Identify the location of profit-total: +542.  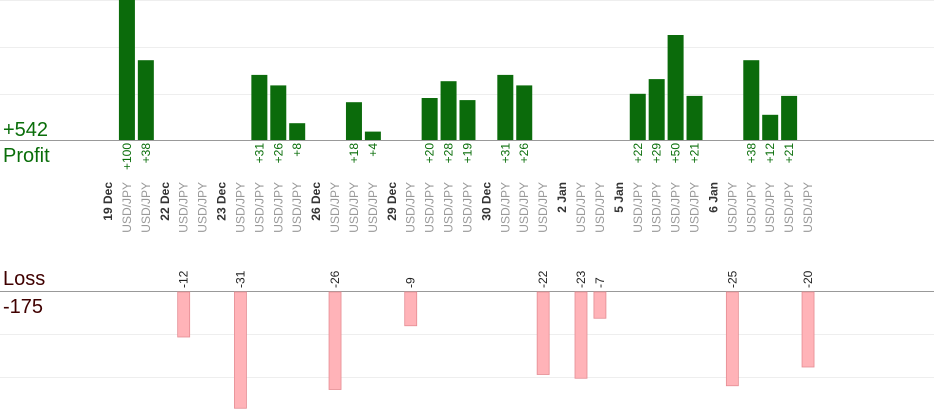
(26, 130).